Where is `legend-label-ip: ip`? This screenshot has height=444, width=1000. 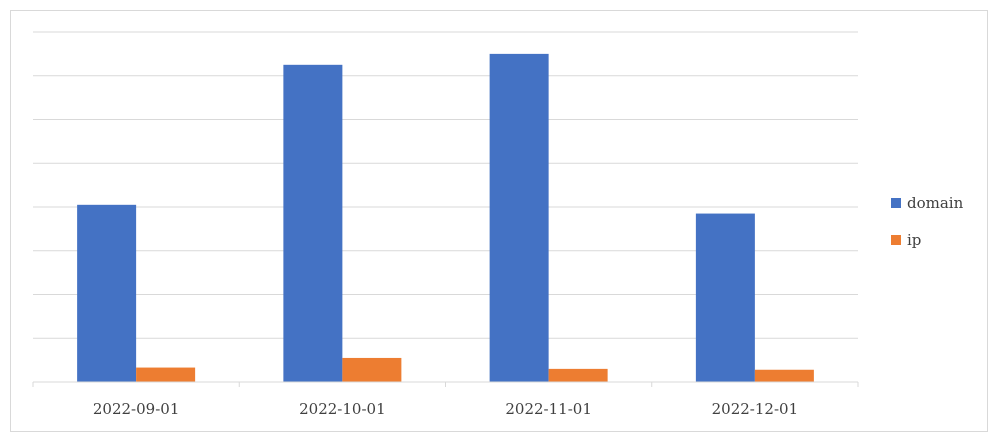 legend-label-ip: ip is located at coordinates (914, 240).